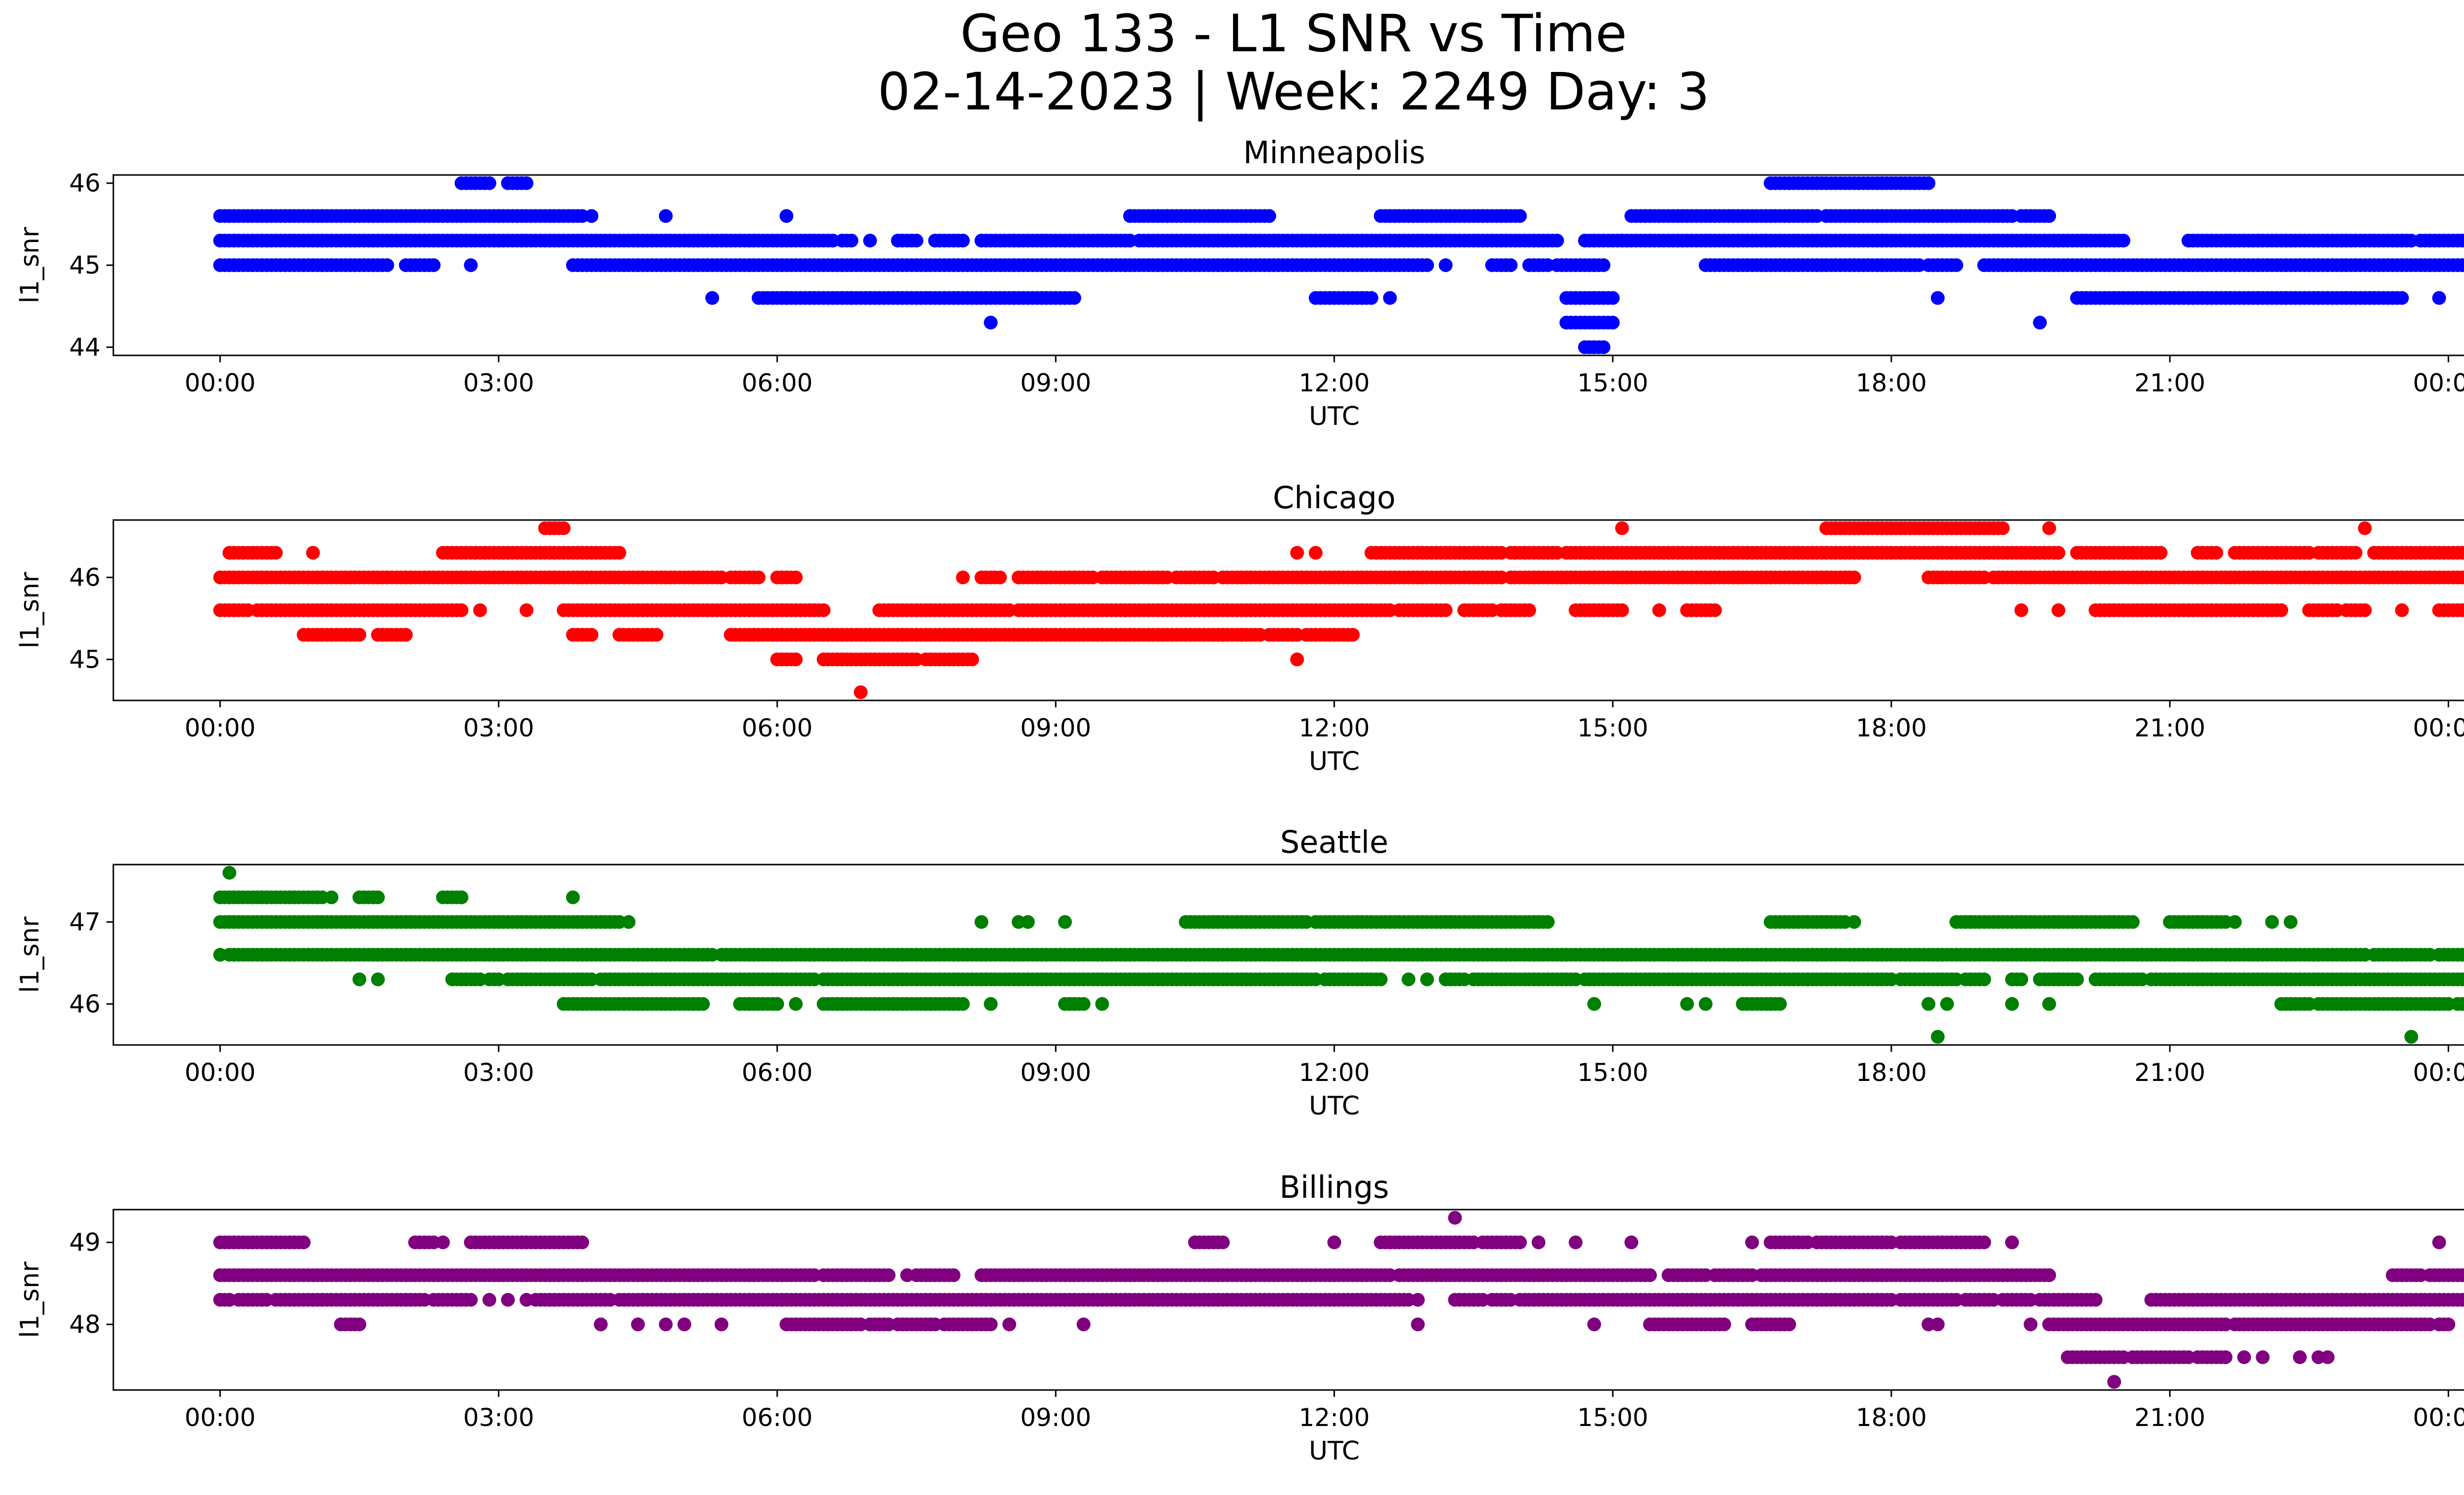 Image resolution: width=2464 pixels, height=1495 pixels. Describe the element at coordinates (2169, 1072) in the screenshot. I see `x-tick-label: 21:00` at that location.